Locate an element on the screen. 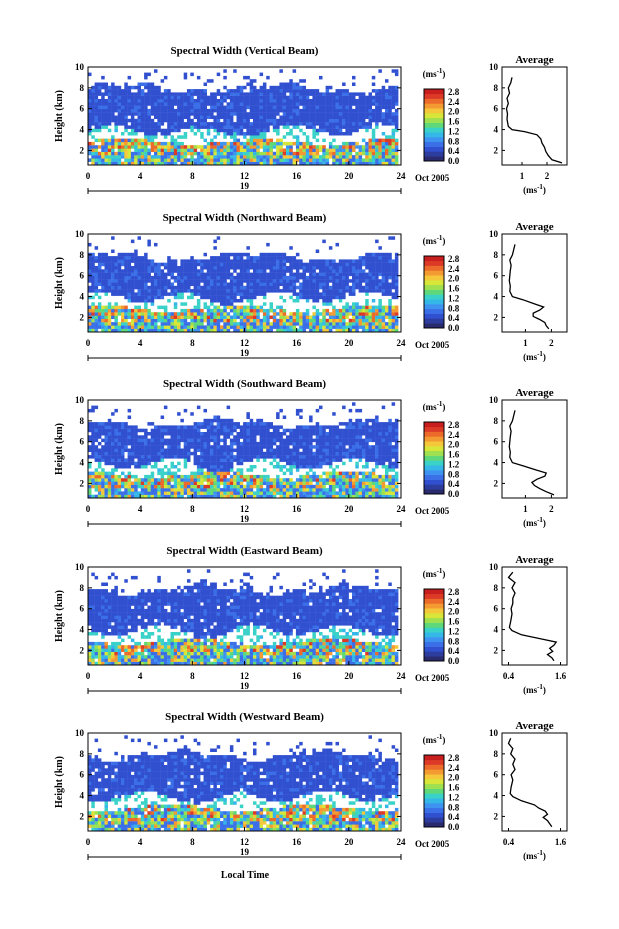 The image size is (619, 929). colorbar-tick-label: 0.8 is located at coordinates (454, 141).